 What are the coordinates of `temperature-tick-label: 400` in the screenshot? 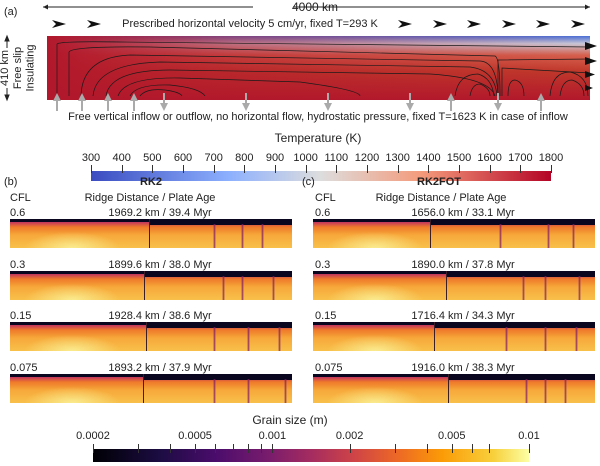 It's located at (121, 158).